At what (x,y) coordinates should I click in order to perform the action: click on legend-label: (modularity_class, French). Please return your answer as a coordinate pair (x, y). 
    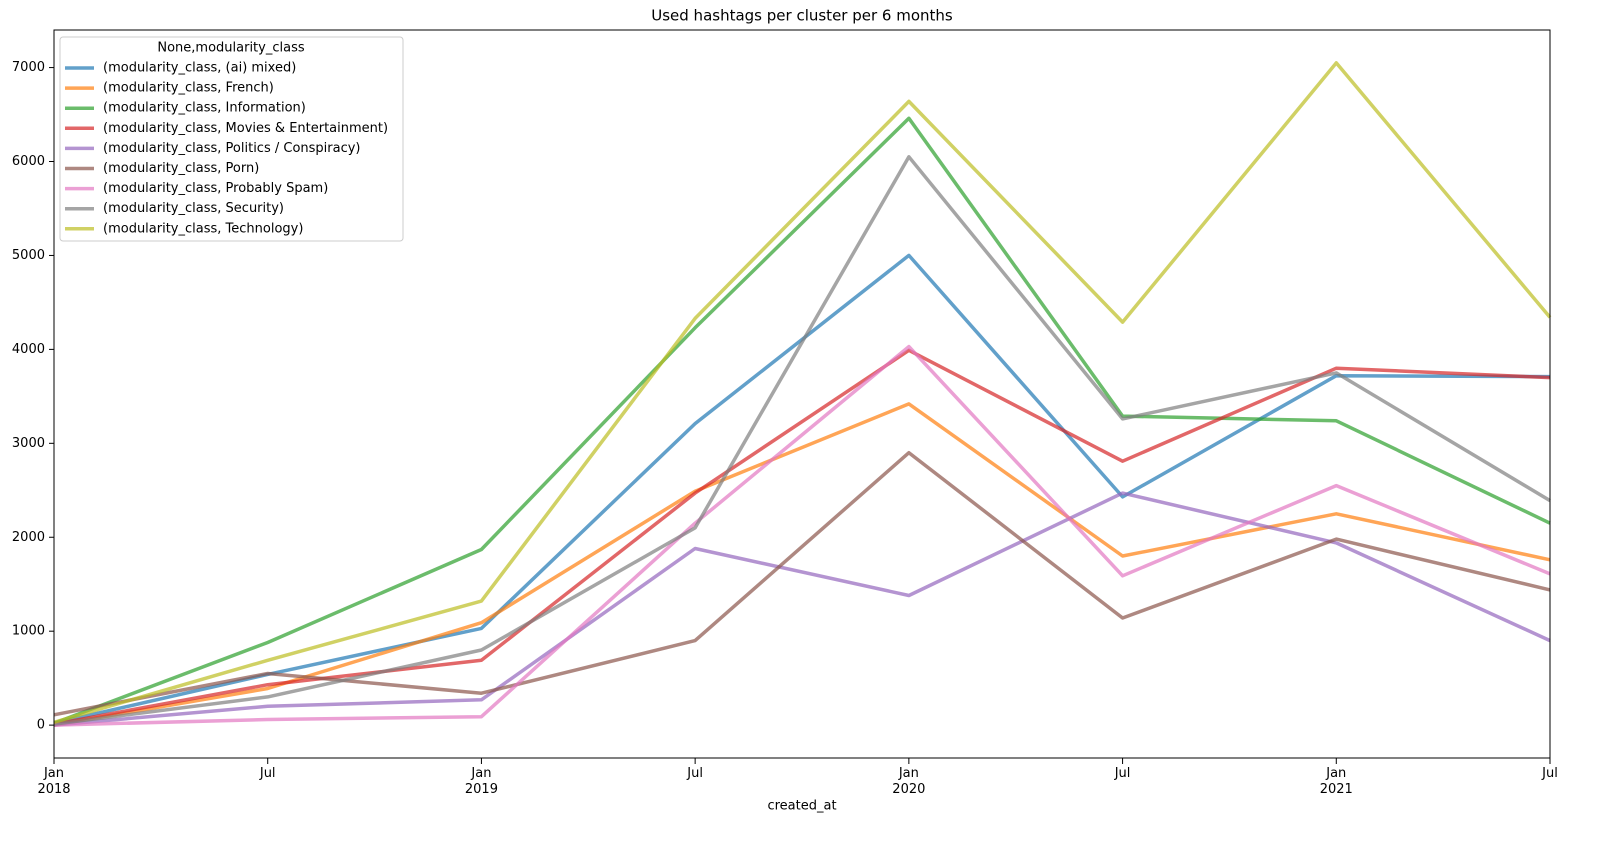
    Looking at the image, I should click on (188, 88).